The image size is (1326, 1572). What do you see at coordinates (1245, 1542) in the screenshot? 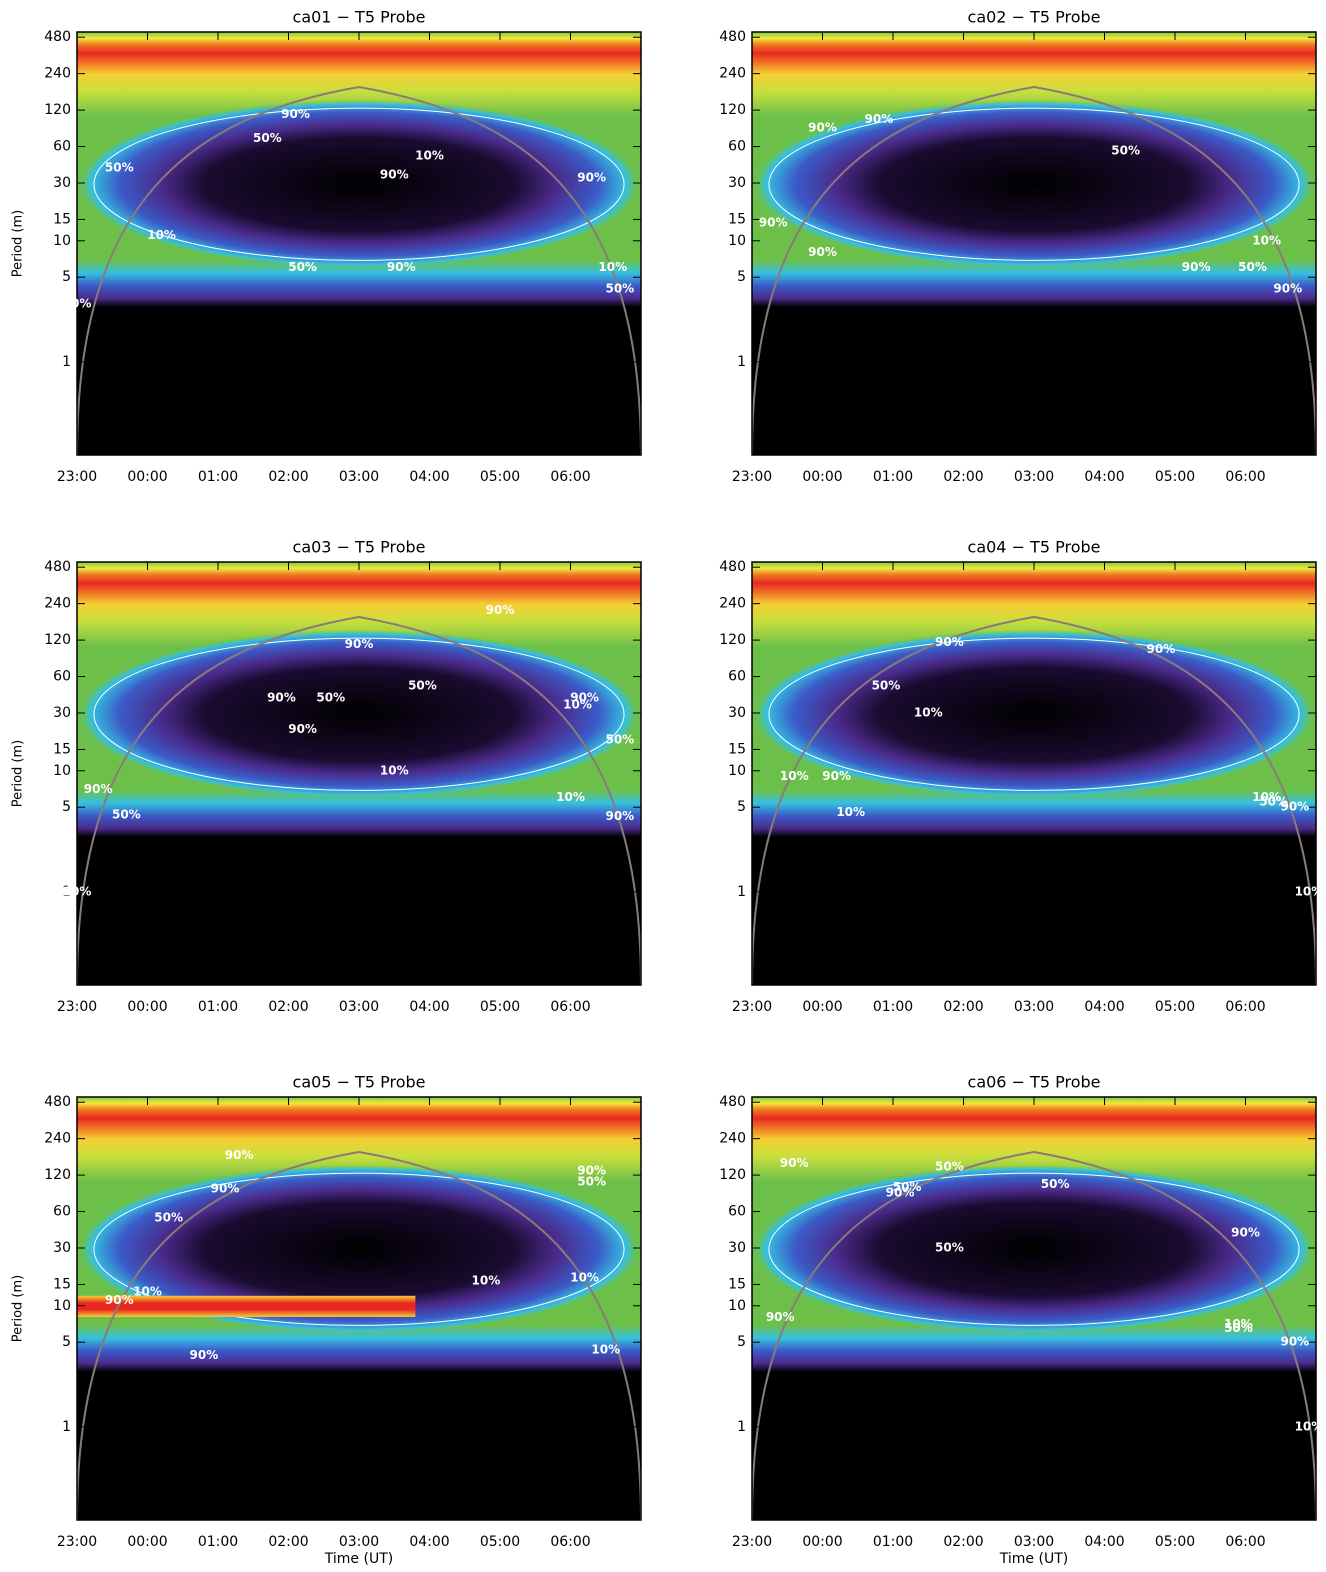
I see `x-tick-label: 06:00` at bounding box center [1245, 1542].